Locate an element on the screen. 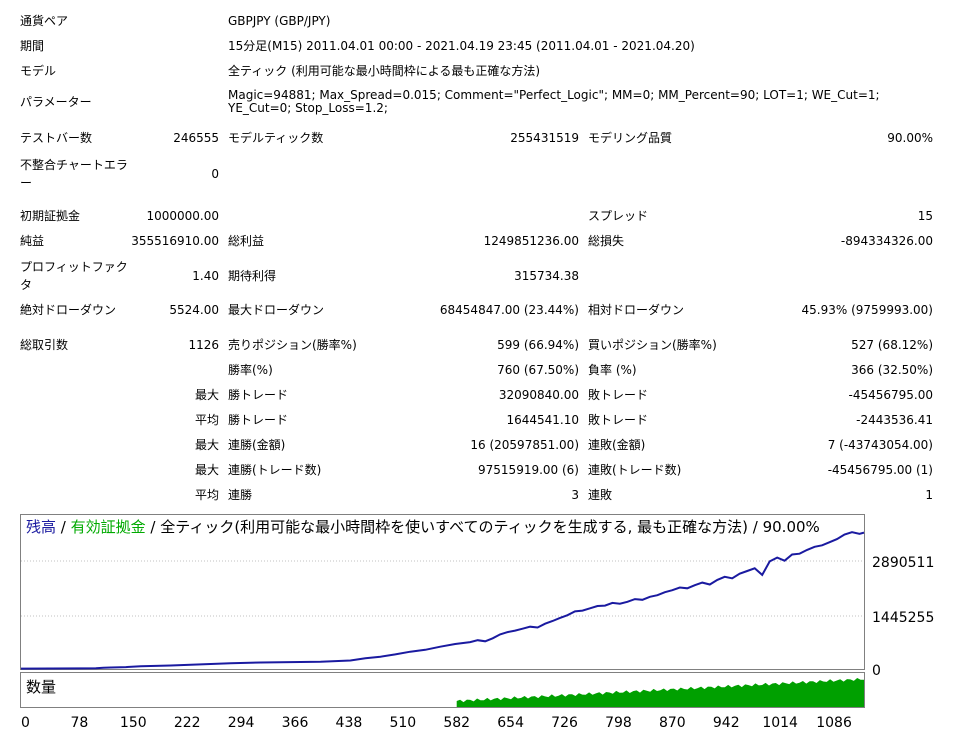 The image size is (960, 737). total-trades-value: 1126 is located at coordinates (203, 345).